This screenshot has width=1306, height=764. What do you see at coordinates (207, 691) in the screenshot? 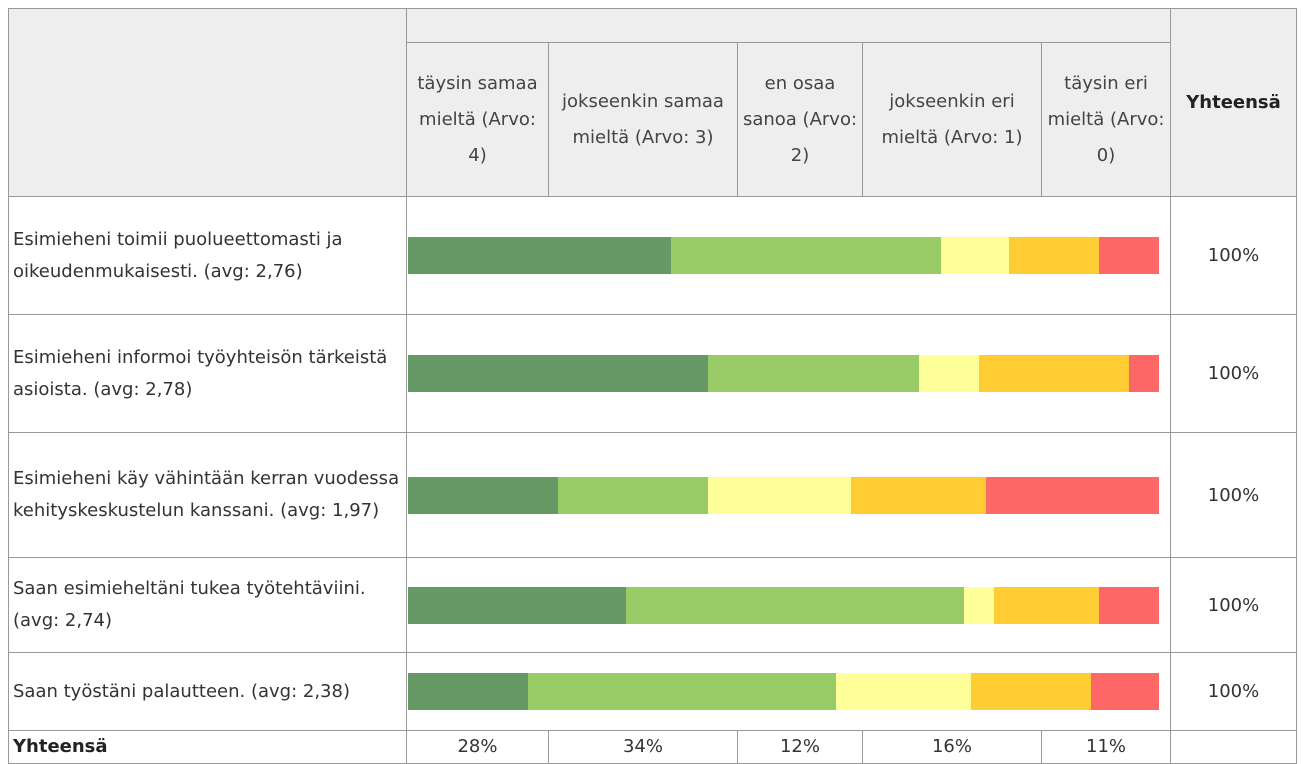
I see `question: Saan työstäni palautteen. (avg: 2,38)` at bounding box center [207, 691].